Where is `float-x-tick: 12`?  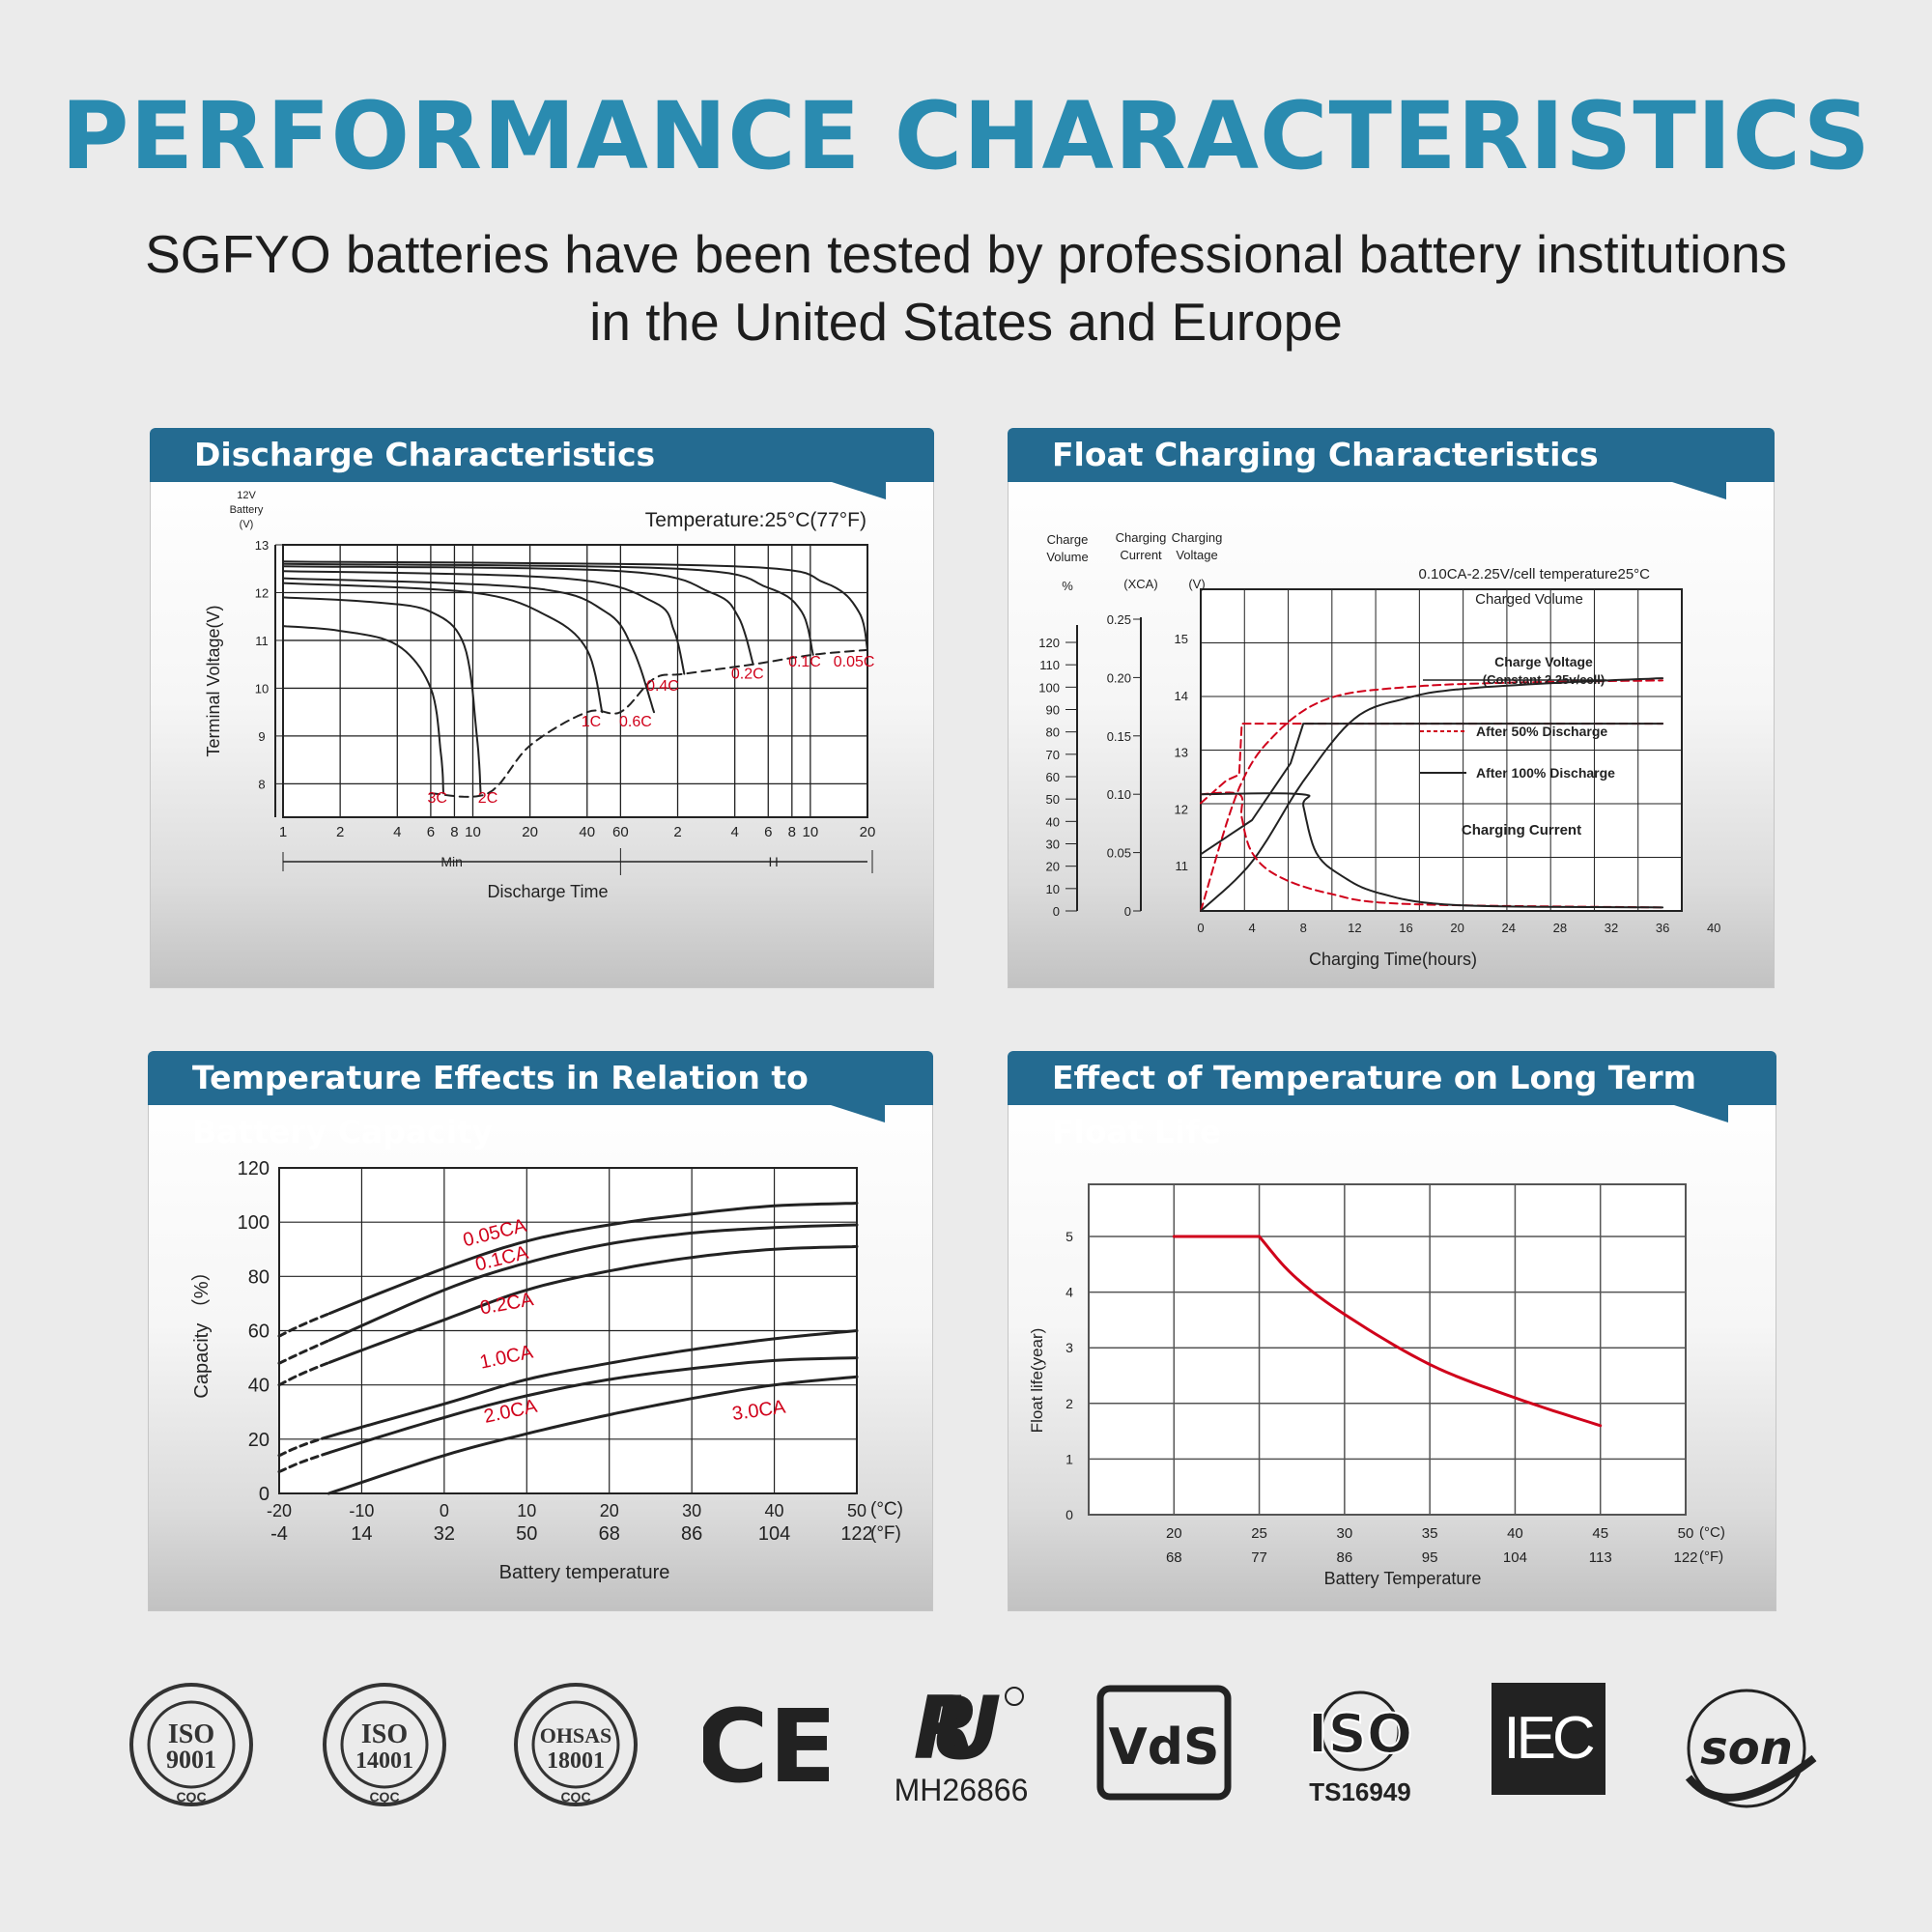 float-x-tick: 12 is located at coordinates (1354, 928).